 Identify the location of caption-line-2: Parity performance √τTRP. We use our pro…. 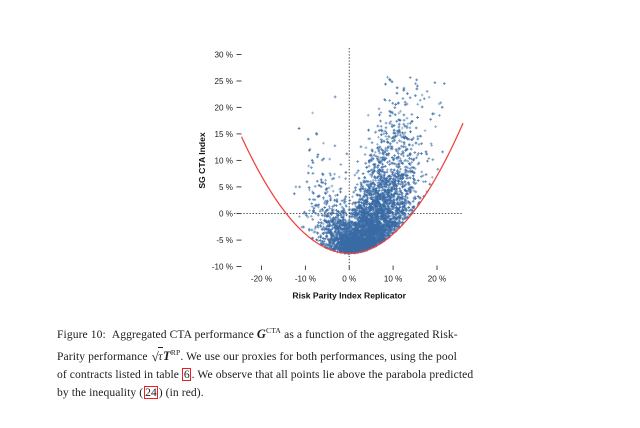
(320, 355).